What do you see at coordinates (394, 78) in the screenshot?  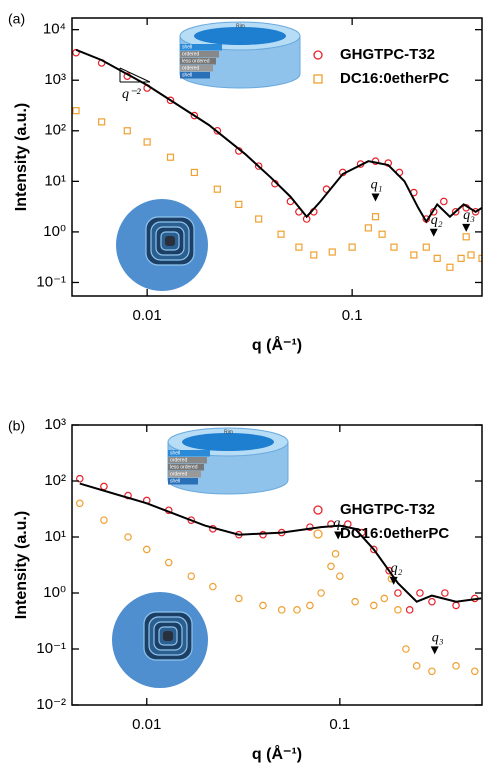 I see `legend-label: DC16:0etherPC` at bounding box center [394, 78].